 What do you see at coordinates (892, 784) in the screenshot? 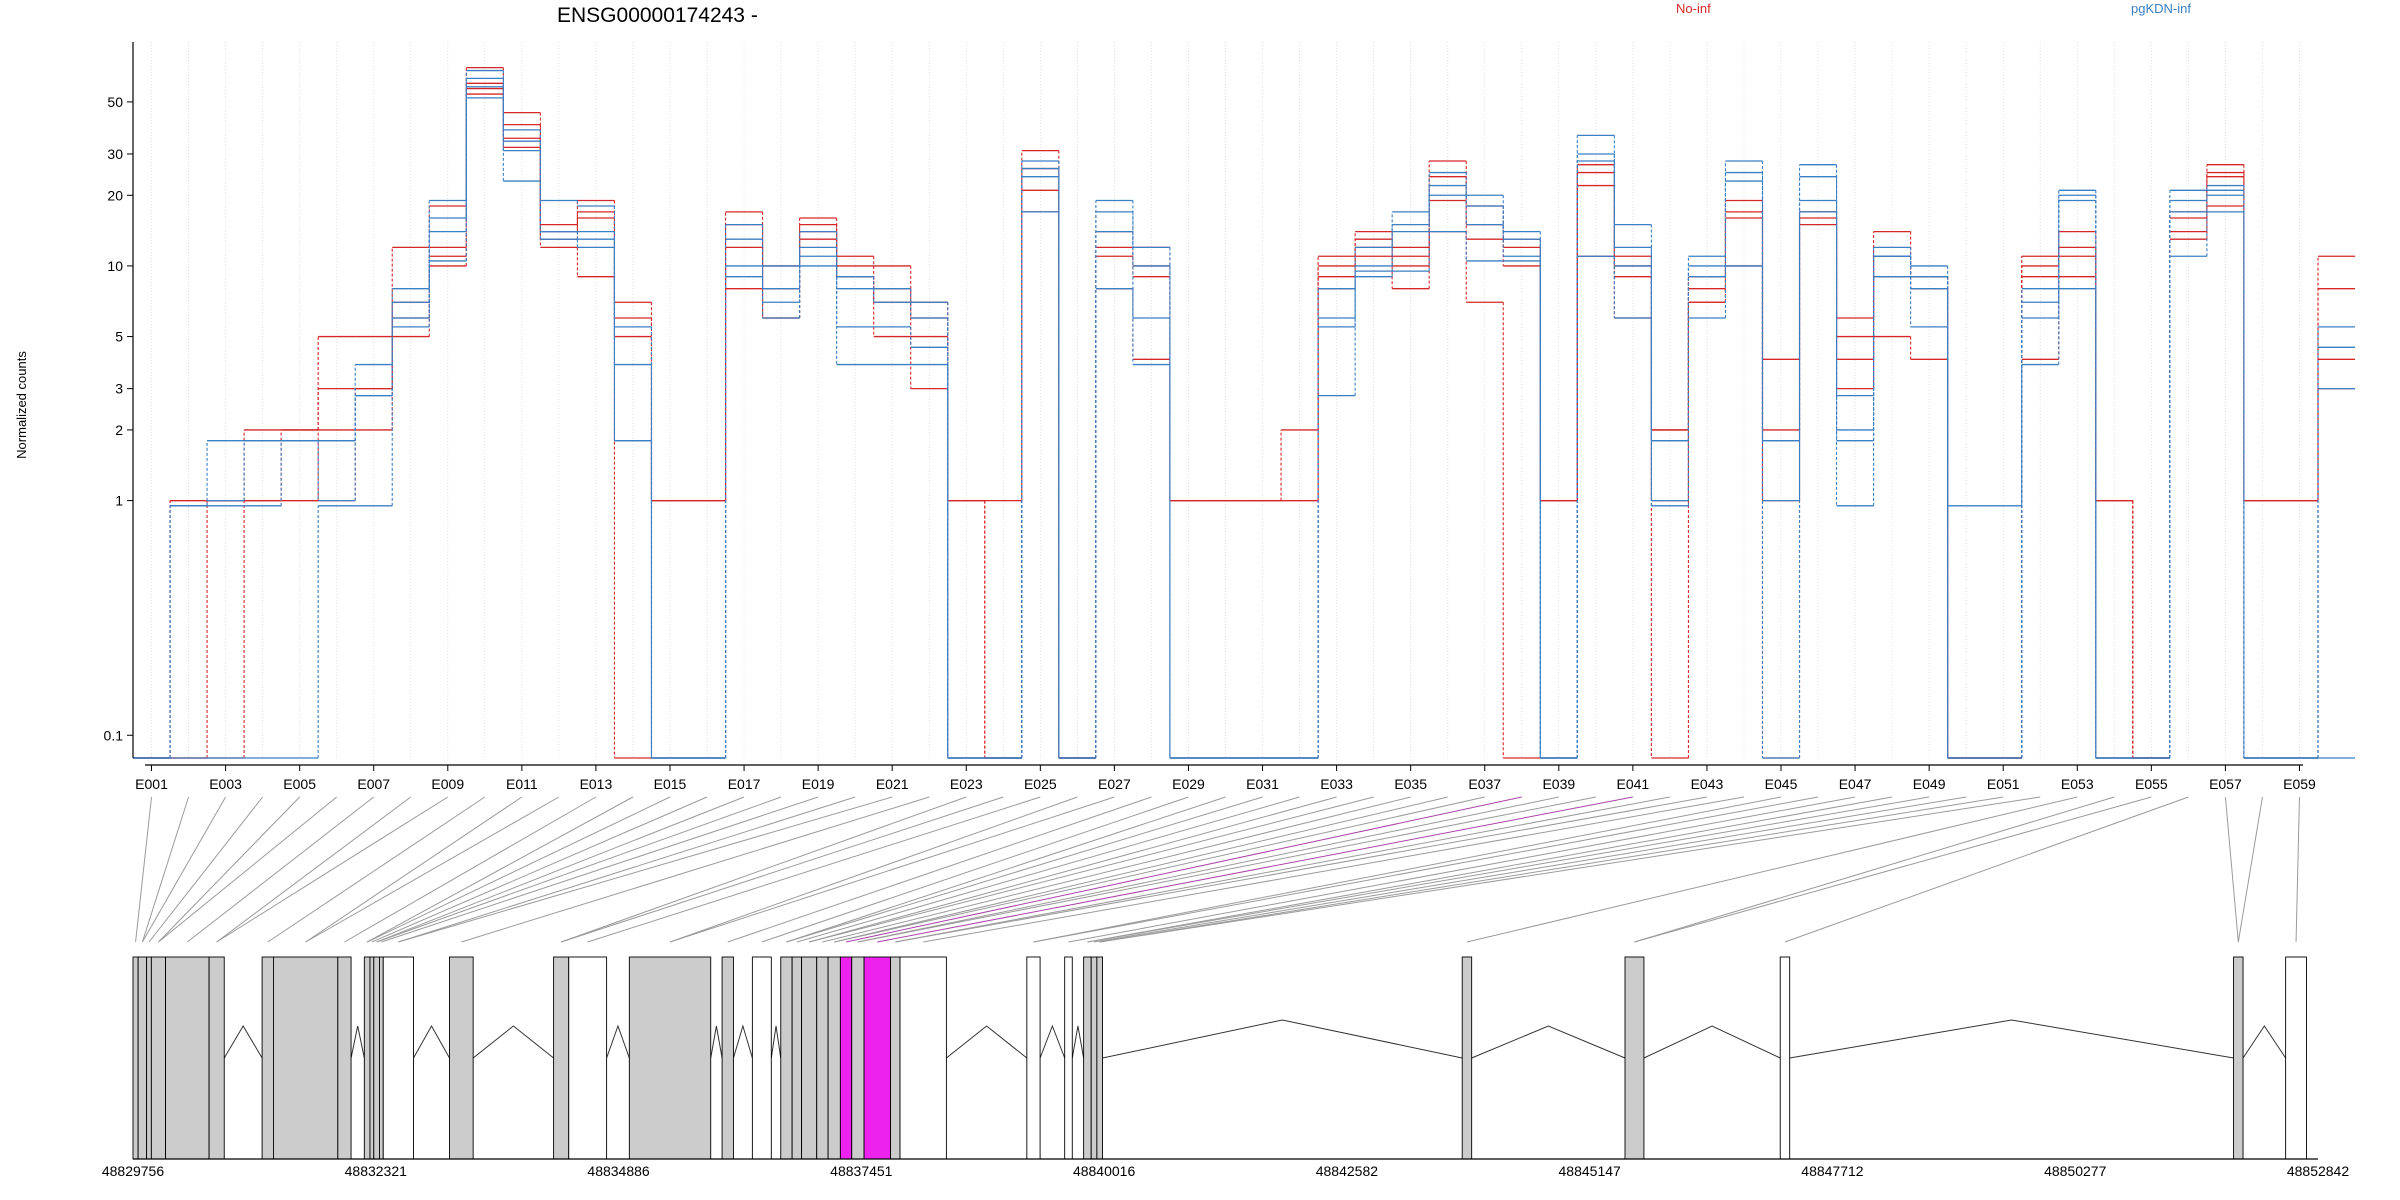
I see `x-tick-label: E021` at bounding box center [892, 784].